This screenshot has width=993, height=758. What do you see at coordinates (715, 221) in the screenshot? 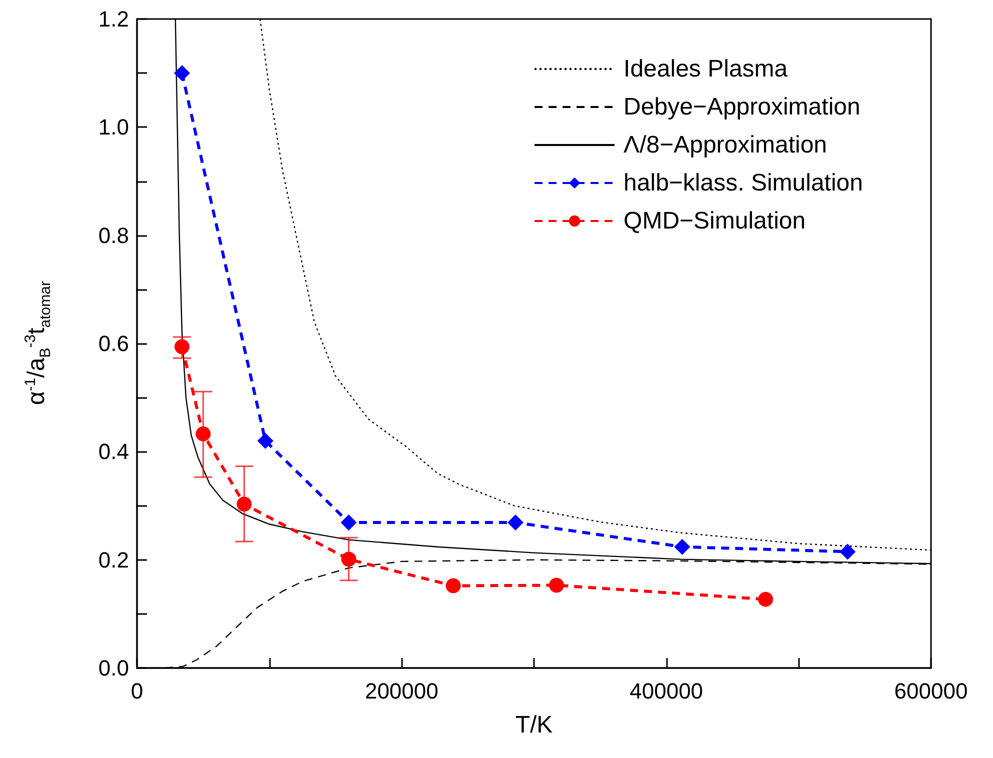
I see `legend-label: QMD−Simulation` at bounding box center [715, 221].